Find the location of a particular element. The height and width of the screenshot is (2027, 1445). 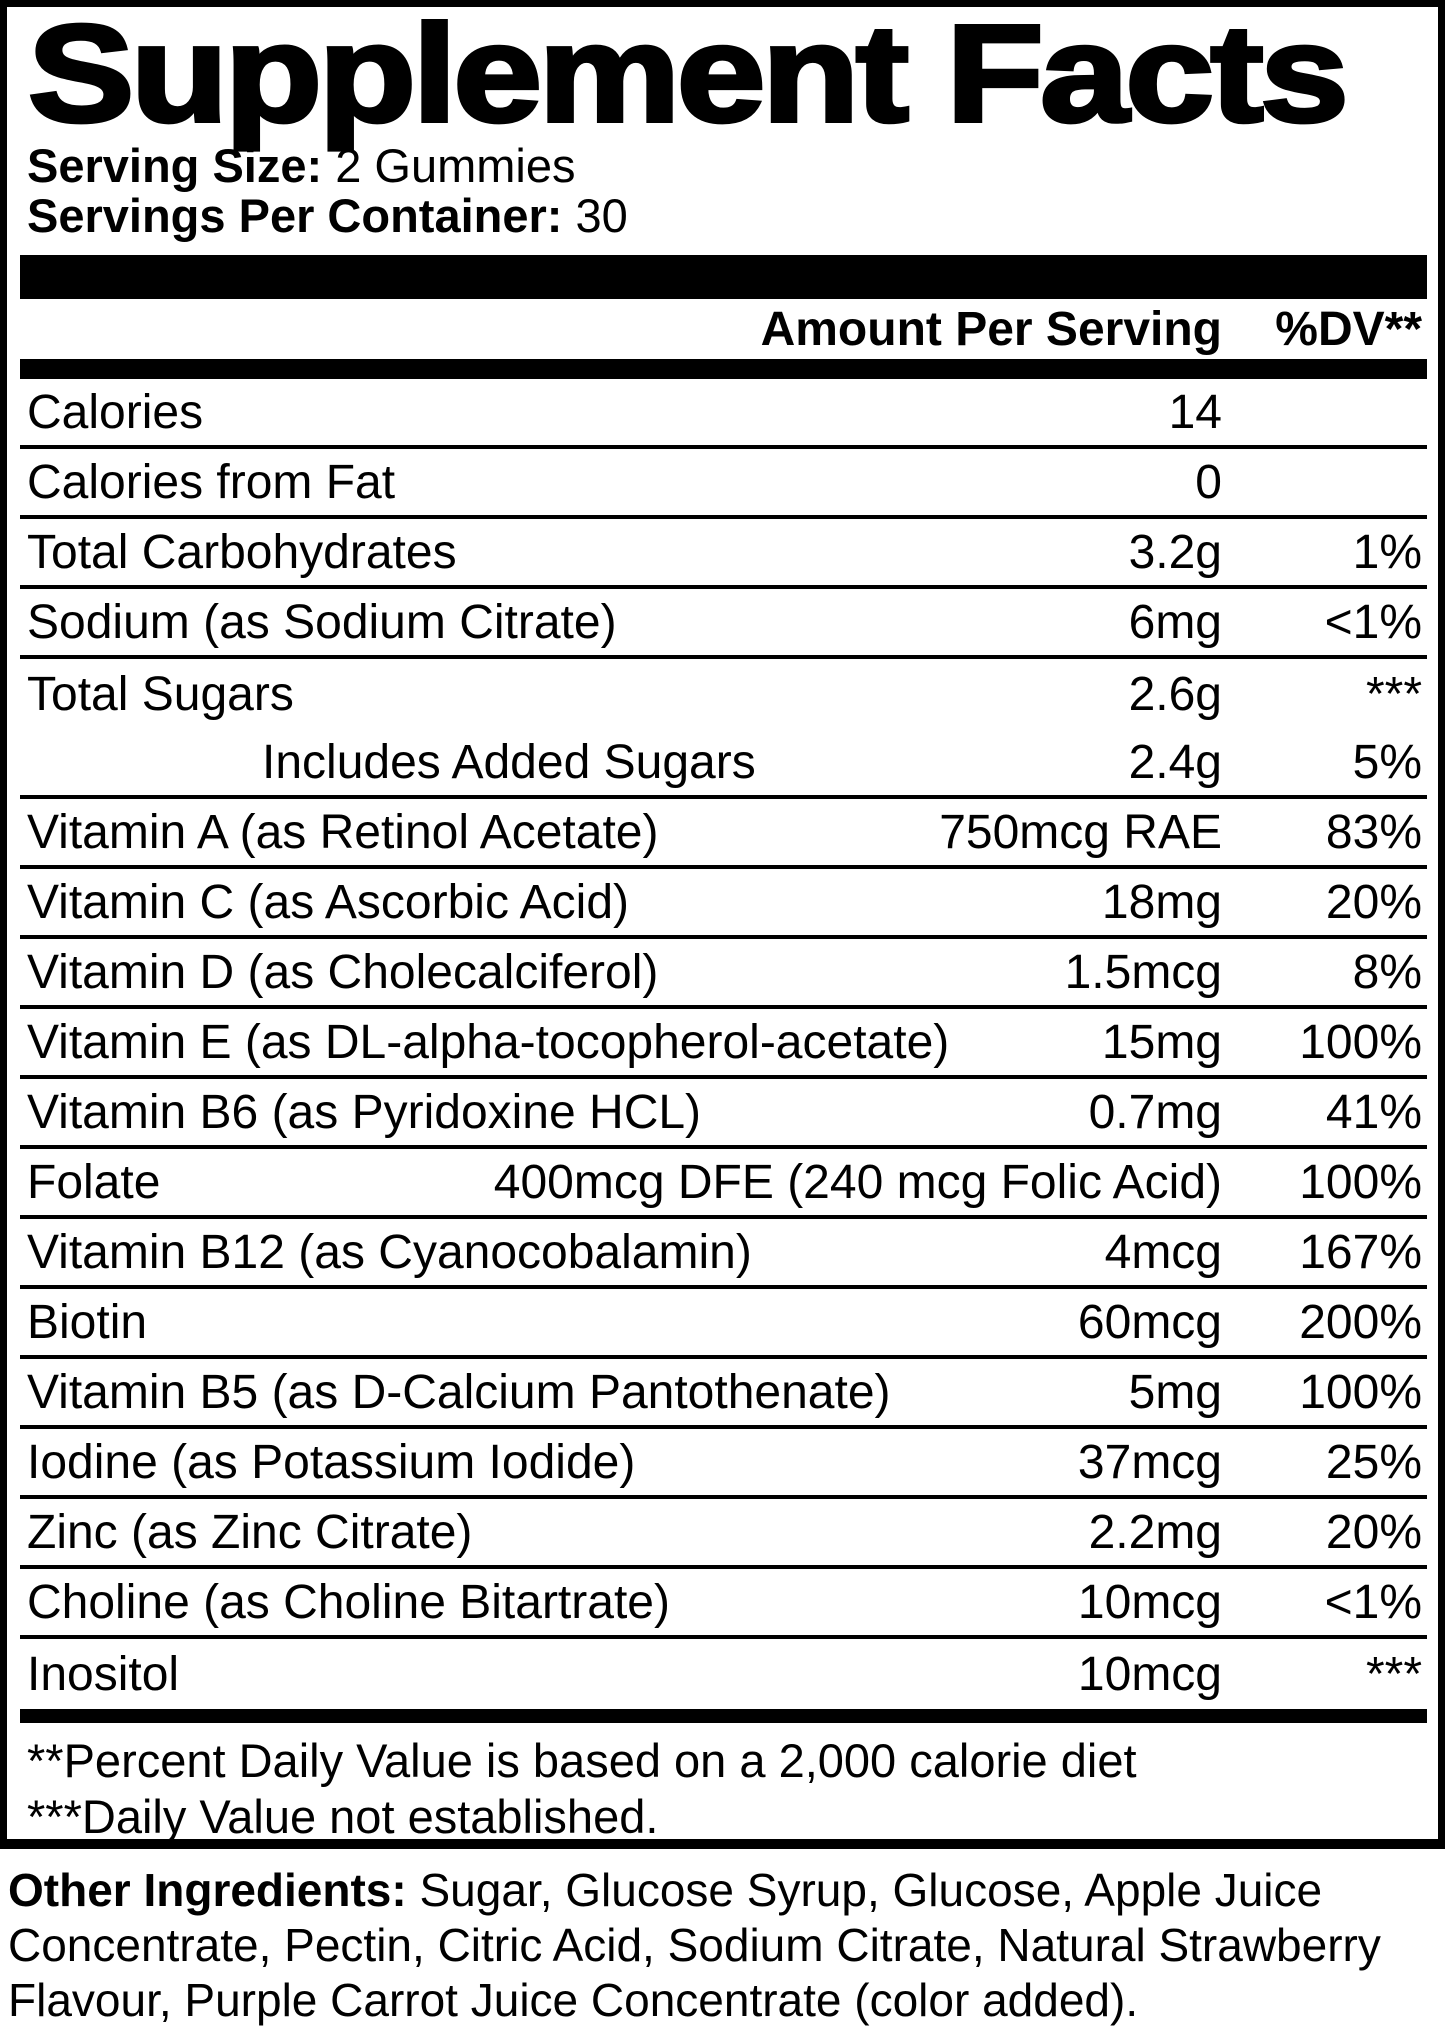

servings-per-container-label: Servings Per Container: is located at coordinates (295, 215).